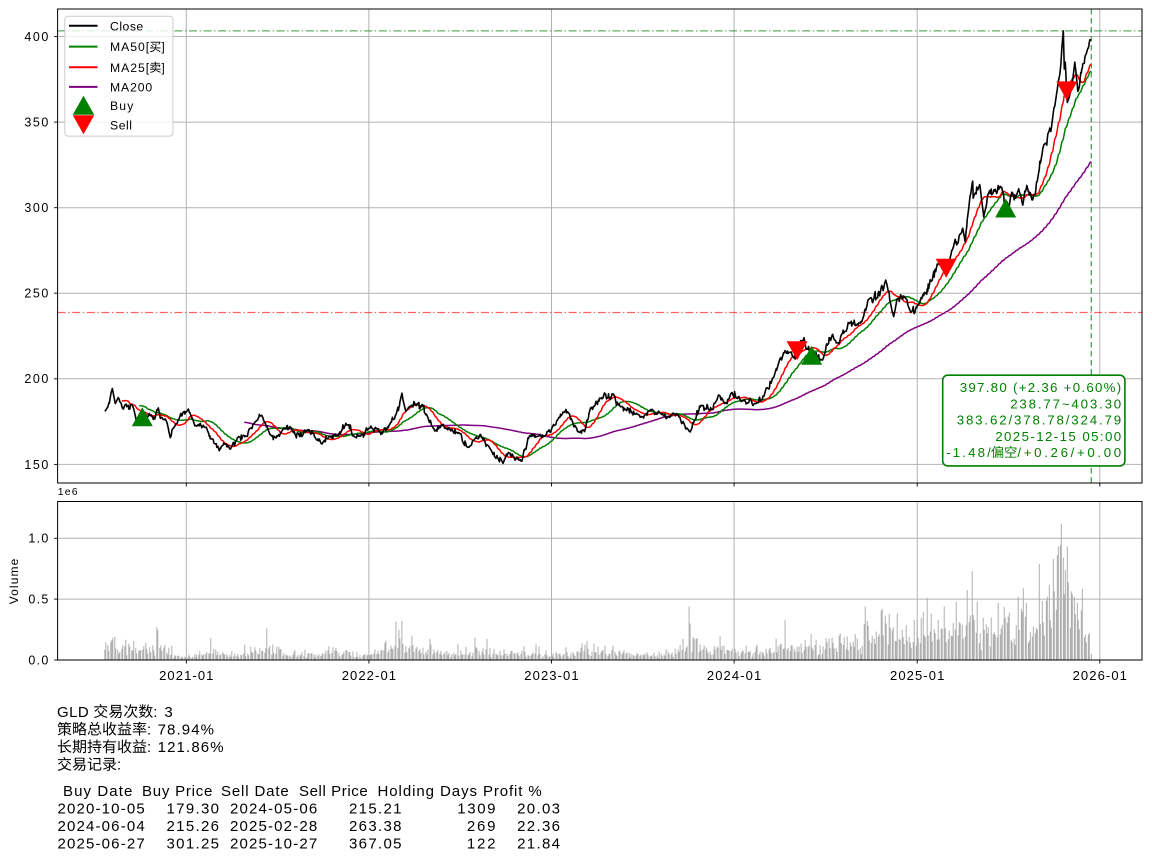  What do you see at coordinates (375, 809) in the screenshot?
I see `svg-text: 215.21` at bounding box center [375, 809].